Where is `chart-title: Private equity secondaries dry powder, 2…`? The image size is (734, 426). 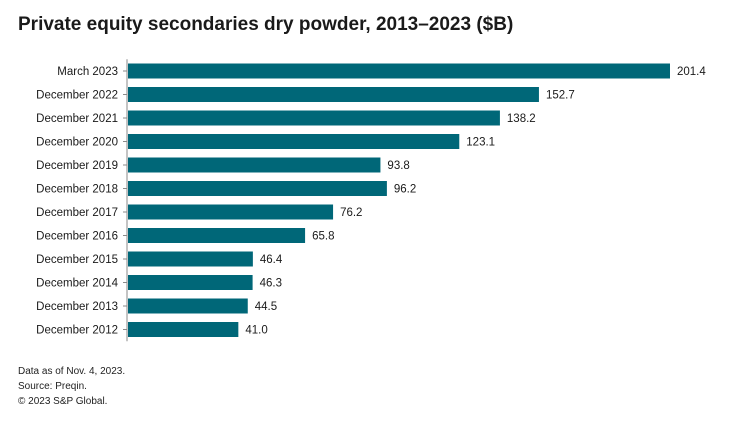
chart-title: Private equity secondaries dry powder, 2… is located at coordinates (266, 24).